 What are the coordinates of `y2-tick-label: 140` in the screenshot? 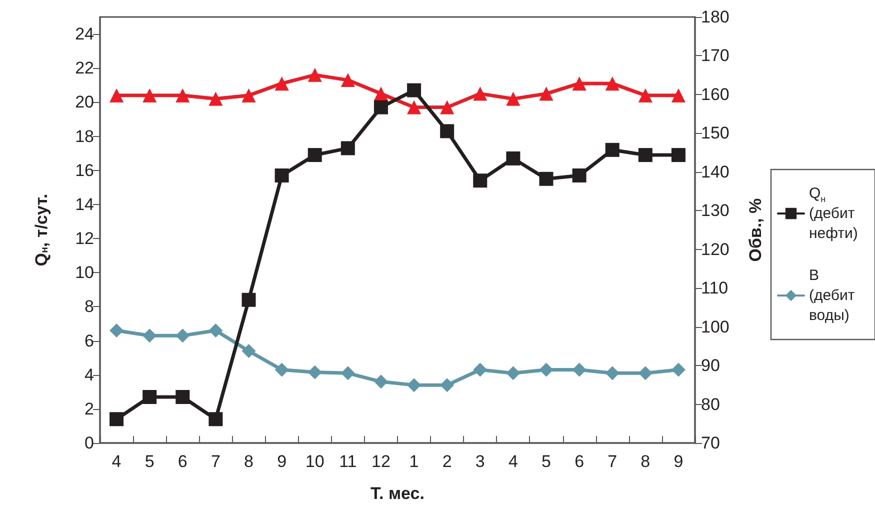 It's located at (715, 172).